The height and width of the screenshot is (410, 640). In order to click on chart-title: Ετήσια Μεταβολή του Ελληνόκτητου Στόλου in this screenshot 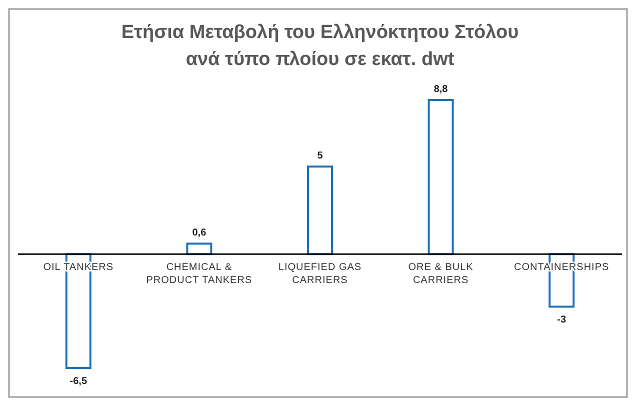, I will do `click(320, 32)`.